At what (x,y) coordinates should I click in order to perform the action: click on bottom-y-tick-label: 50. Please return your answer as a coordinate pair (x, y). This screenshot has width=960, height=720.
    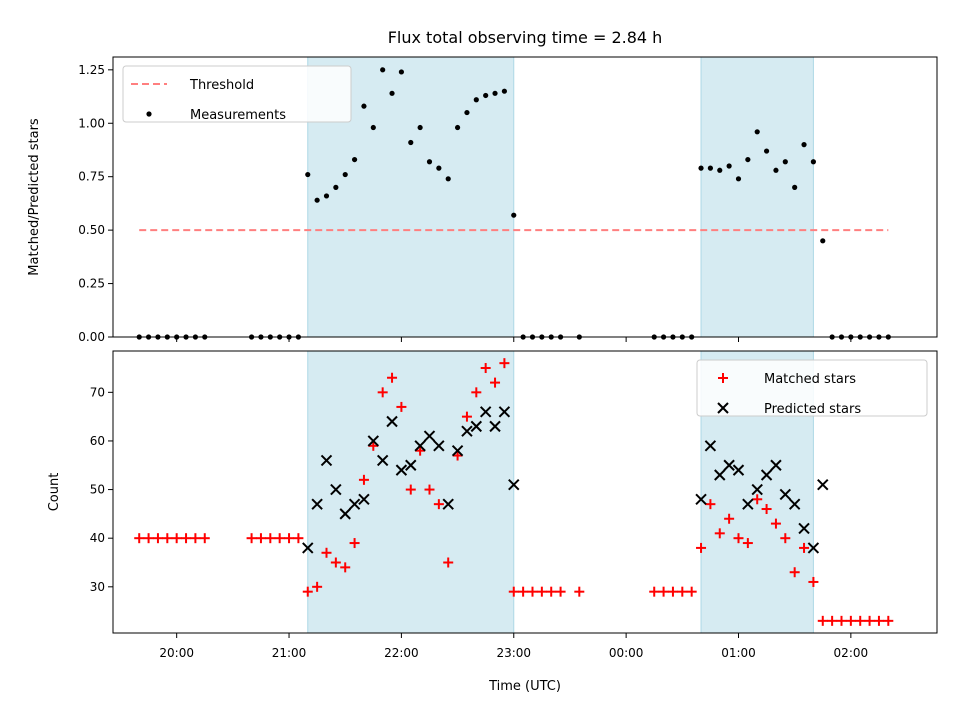
    Looking at the image, I should click on (97, 490).